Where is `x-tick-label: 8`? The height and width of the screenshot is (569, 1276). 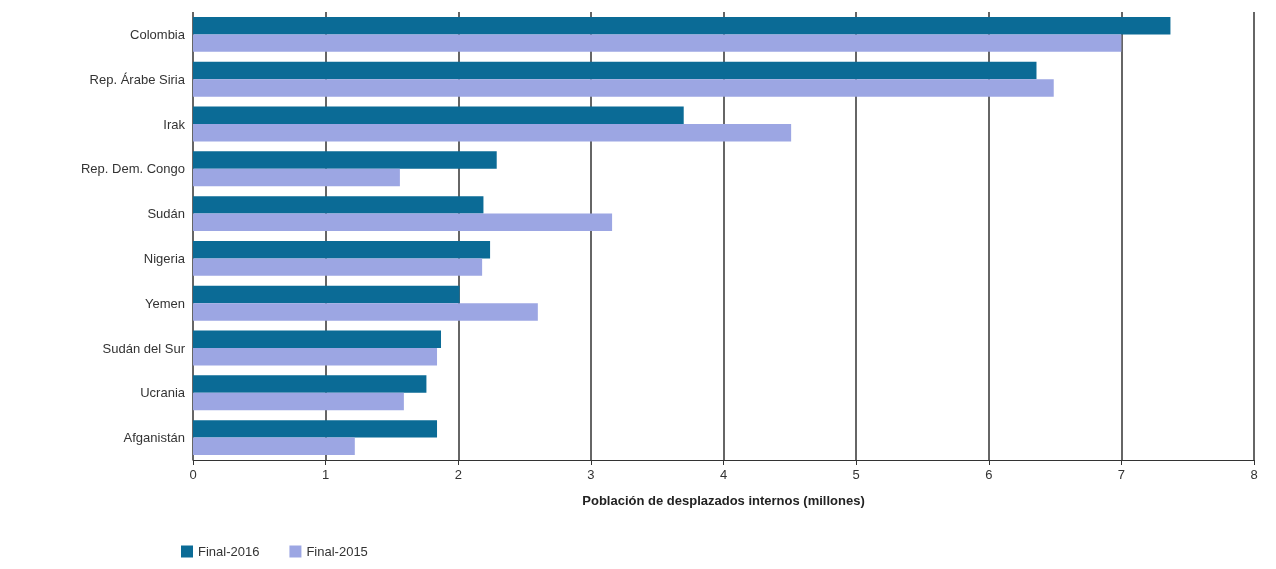
x-tick-label: 8 is located at coordinates (1254, 474).